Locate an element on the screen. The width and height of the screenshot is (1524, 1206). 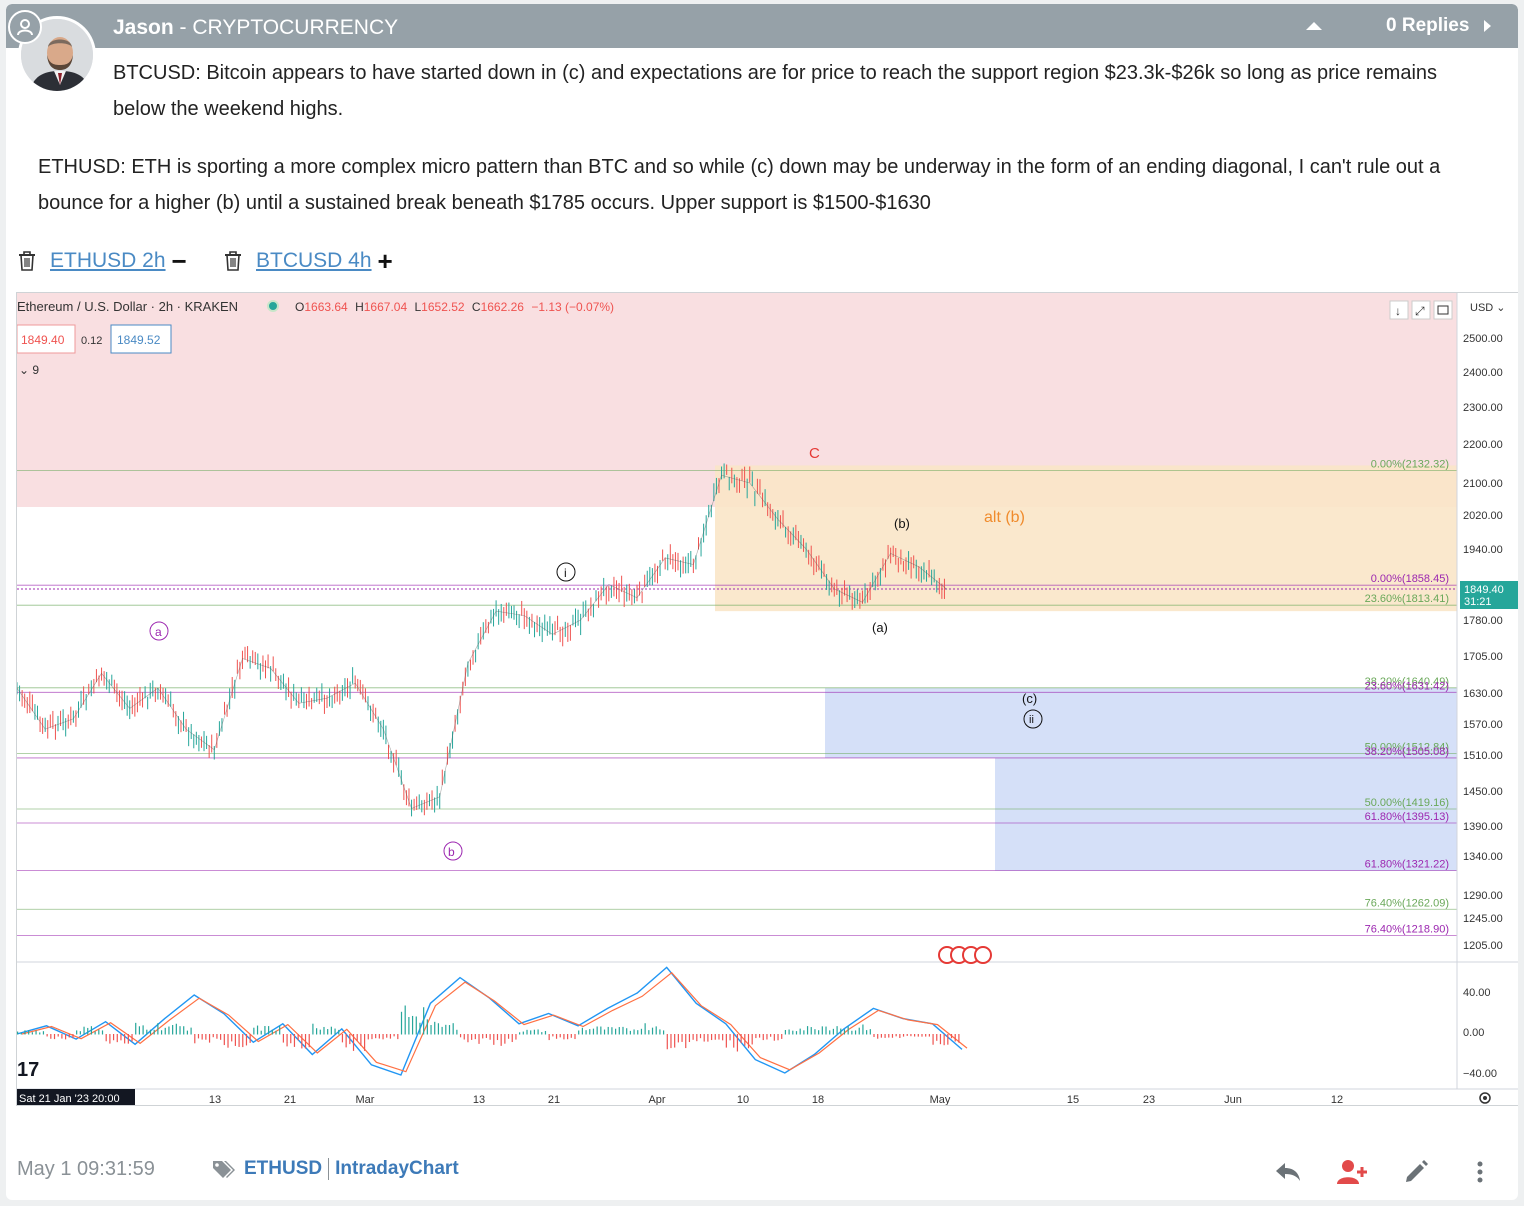
chevron-down-icon is located at coordinates (1399, 310).